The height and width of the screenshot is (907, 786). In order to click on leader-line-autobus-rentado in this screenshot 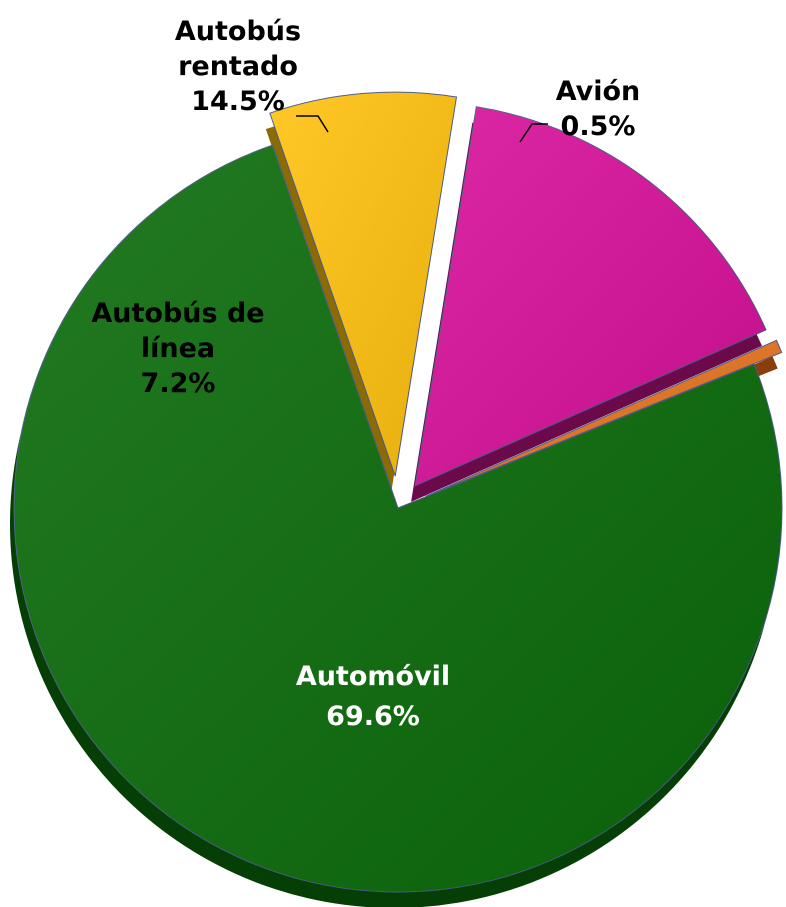, I will do `click(312, 124)`.